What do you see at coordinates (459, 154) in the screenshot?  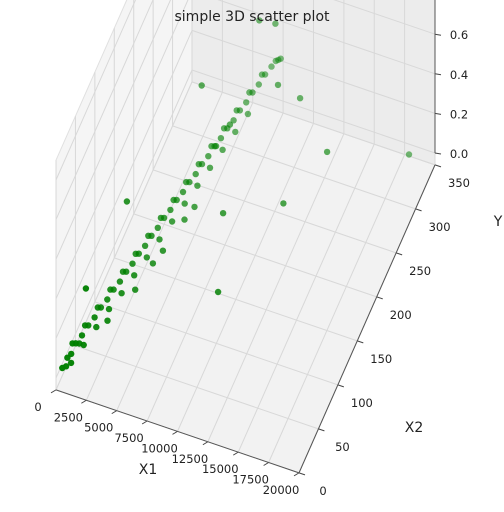 I see `z-tick-label: 0.0` at bounding box center [459, 154].